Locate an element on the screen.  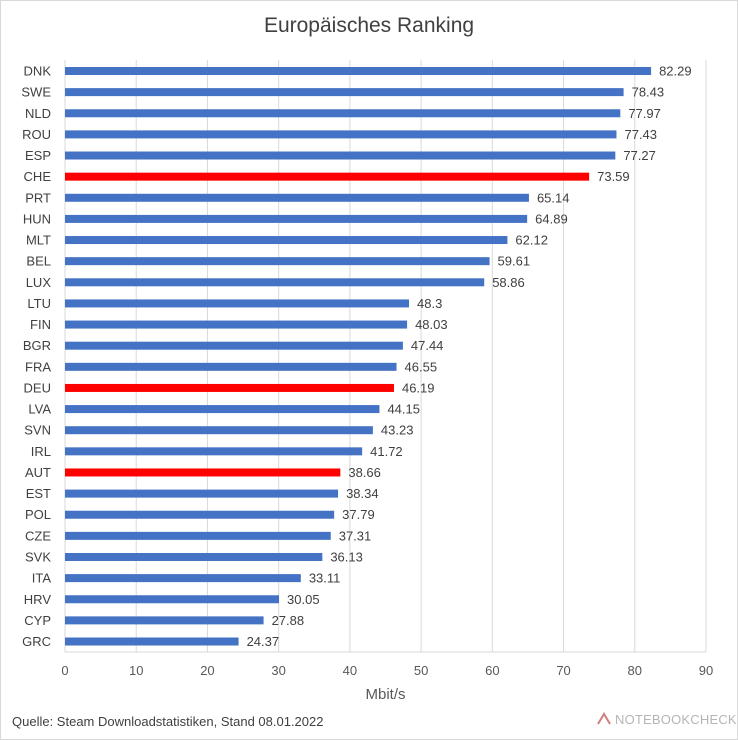
x-axis-title: Mbit/s is located at coordinates (385, 694).